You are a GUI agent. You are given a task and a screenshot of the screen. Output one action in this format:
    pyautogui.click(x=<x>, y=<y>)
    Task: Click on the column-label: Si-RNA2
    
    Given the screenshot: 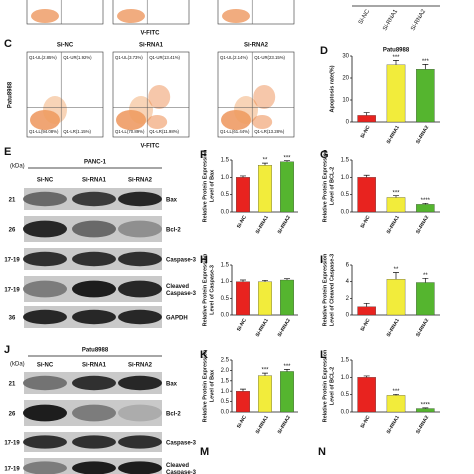 What is the action you would take?
    pyautogui.click(x=256, y=46)
    